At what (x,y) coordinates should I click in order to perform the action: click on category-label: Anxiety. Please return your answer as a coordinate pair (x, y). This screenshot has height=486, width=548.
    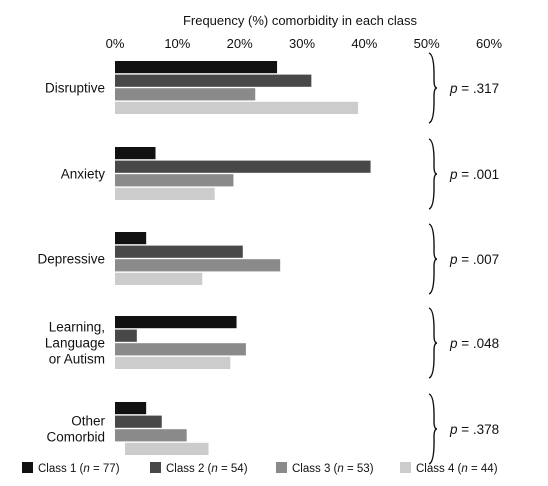
    Looking at the image, I should click on (83, 174).